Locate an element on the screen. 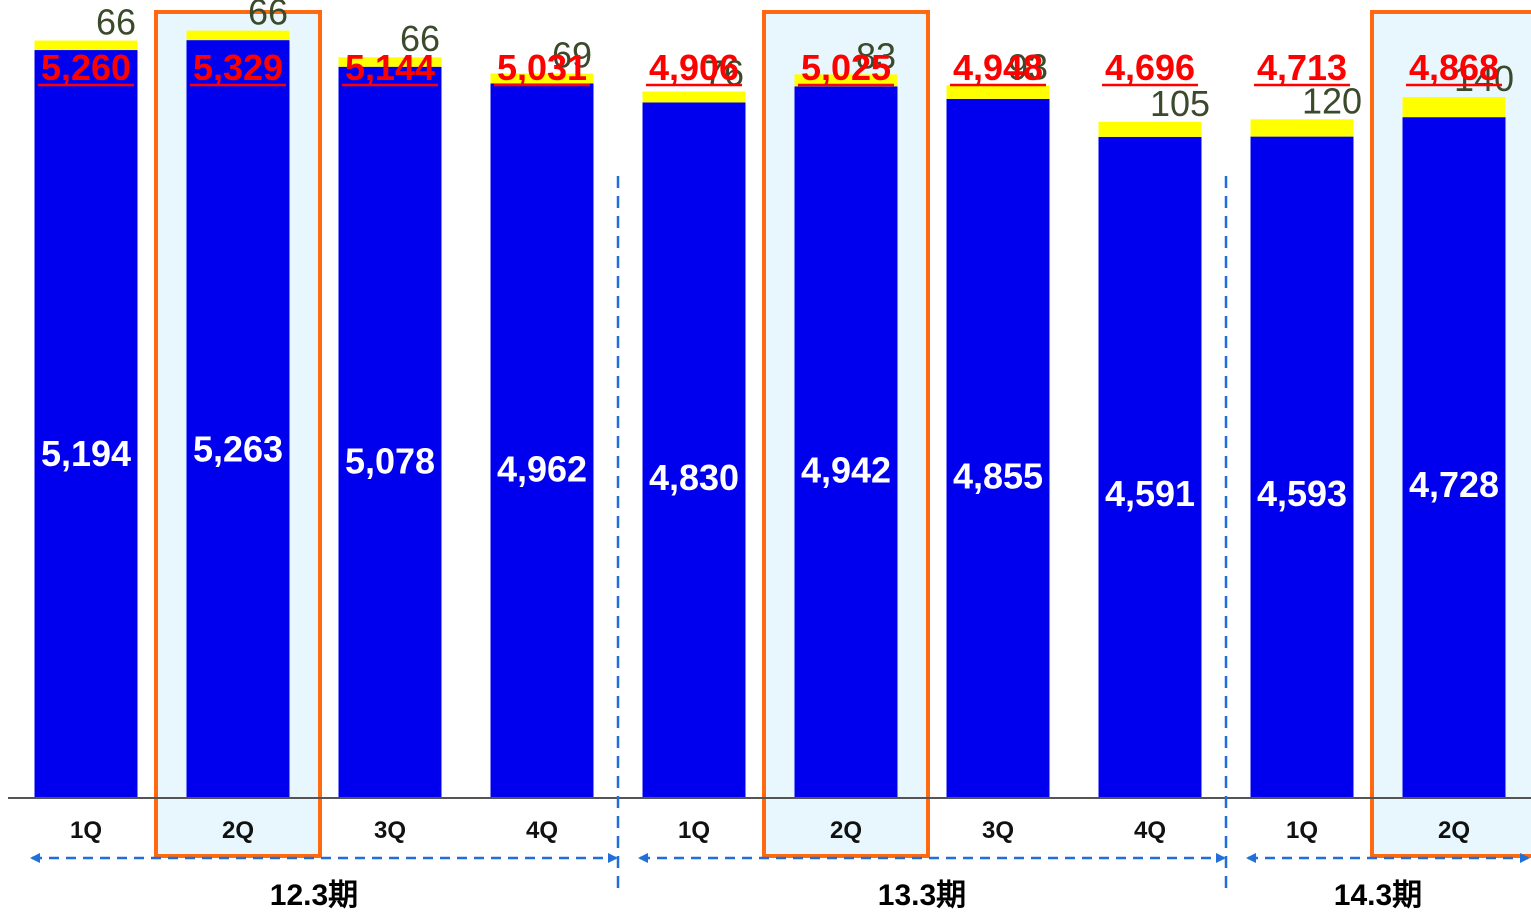  total-label: 5,260 is located at coordinates (86, 67).